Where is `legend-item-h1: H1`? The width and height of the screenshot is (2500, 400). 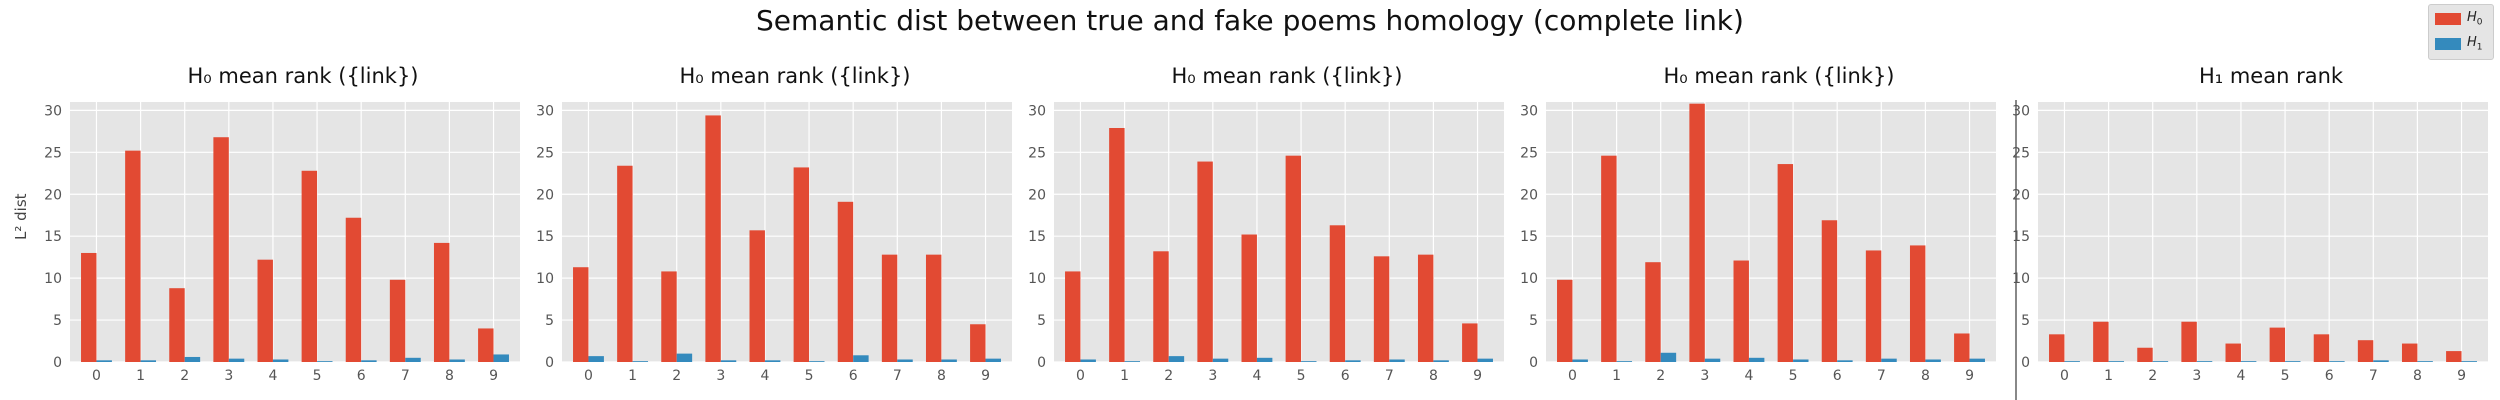
legend-item-h1: H1 is located at coordinates (2459, 44).